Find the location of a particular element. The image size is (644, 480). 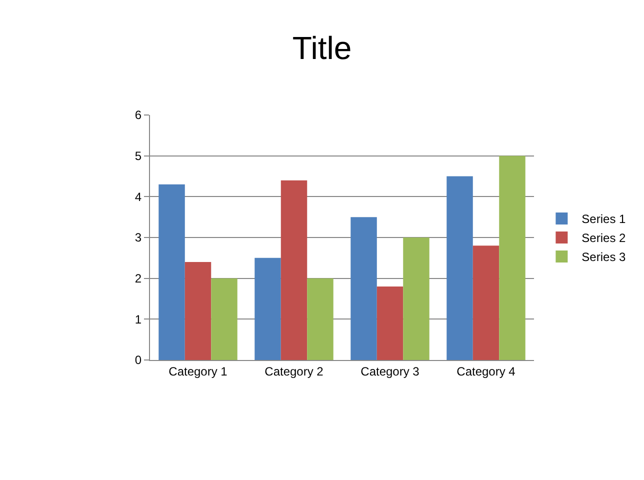

y-tick-label: 2 is located at coordinates (138, 279).